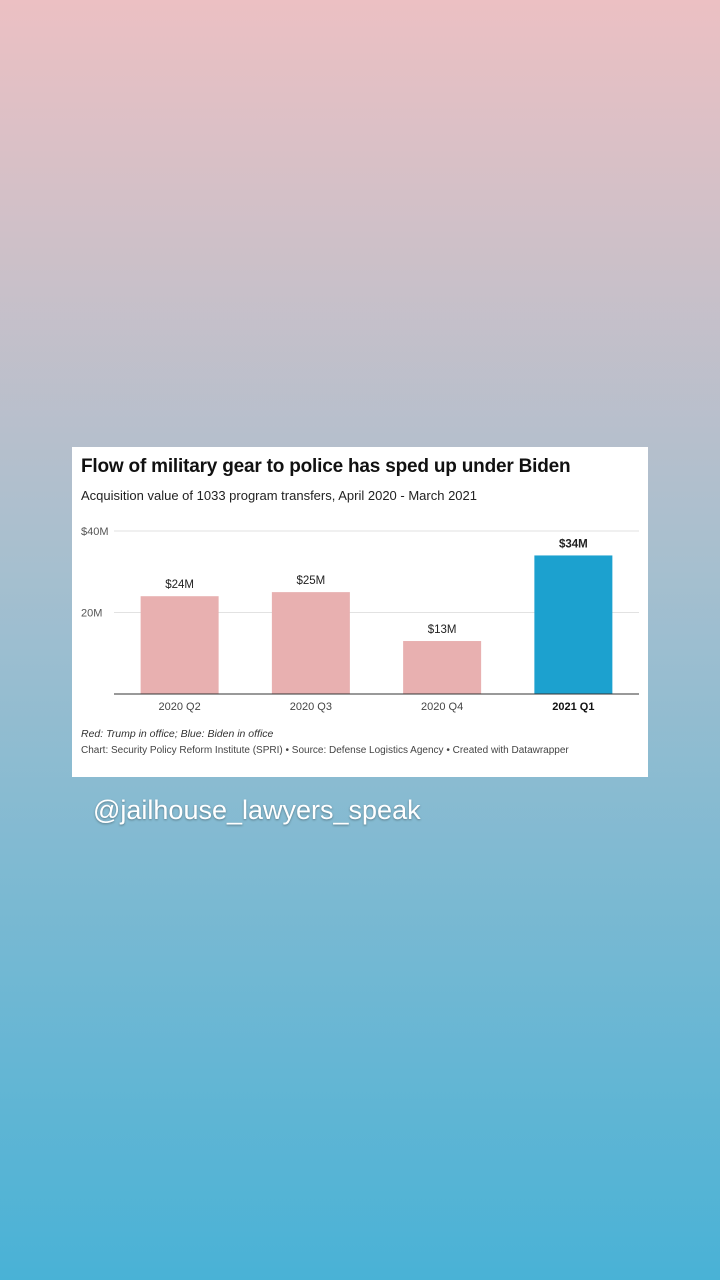 The height and width of the screenshot is (1280, 720). Describe the element at coordinates (180, 707) in the screenshot. I see `x-tick-label: 2020 Q2` at that location.